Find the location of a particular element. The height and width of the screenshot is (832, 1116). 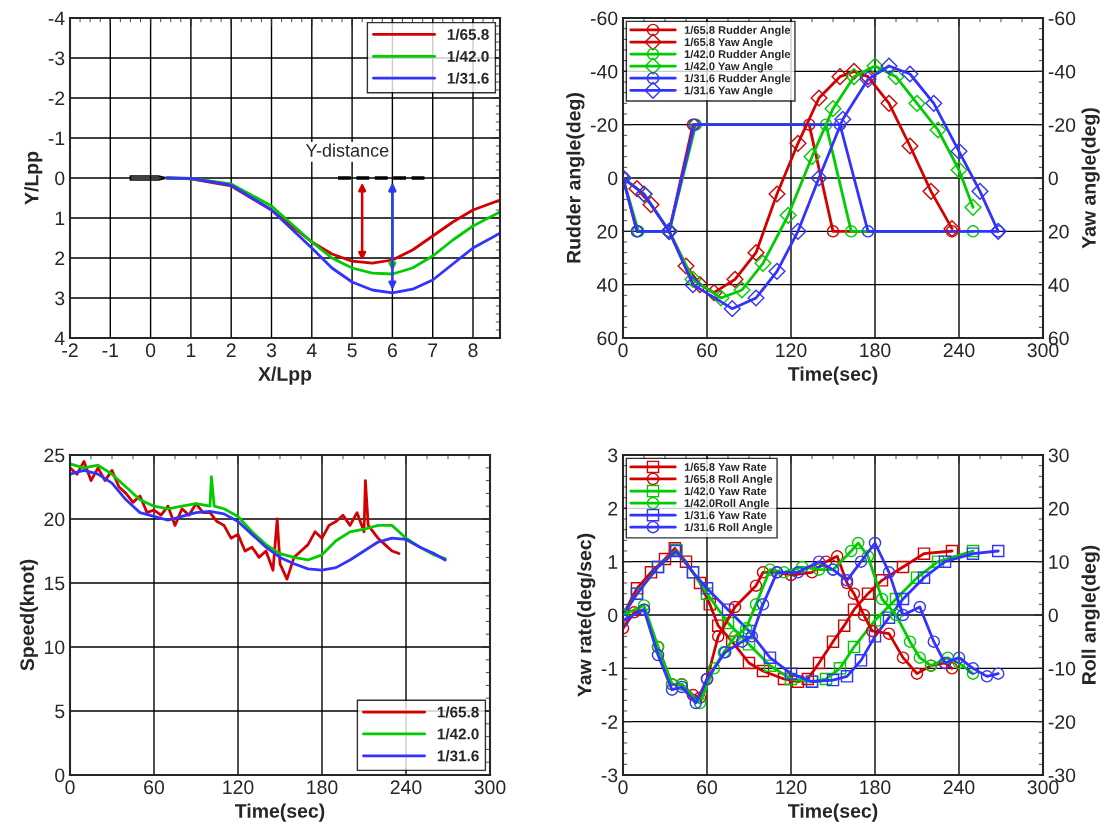

y-axis-title: Rudder angle(deg) is located at coordinates (575, 178).